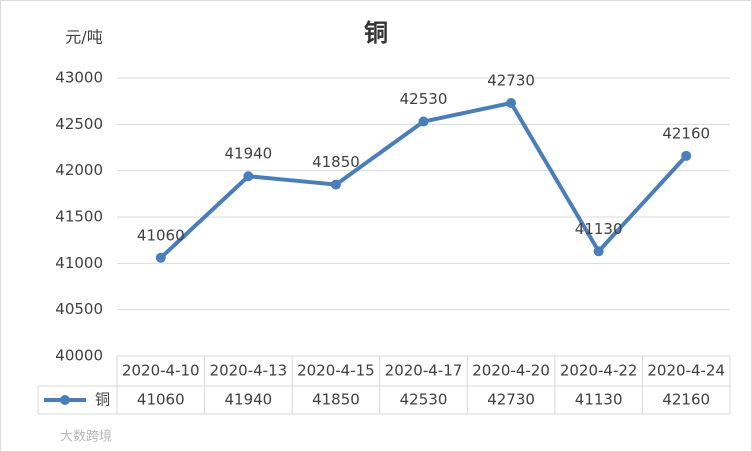 The width and height of the screenshot is (752, 452). Describe the element at coordinates (511, 371) in the screenshot. I see `x-tick-label: 2020-4-20` at that location.